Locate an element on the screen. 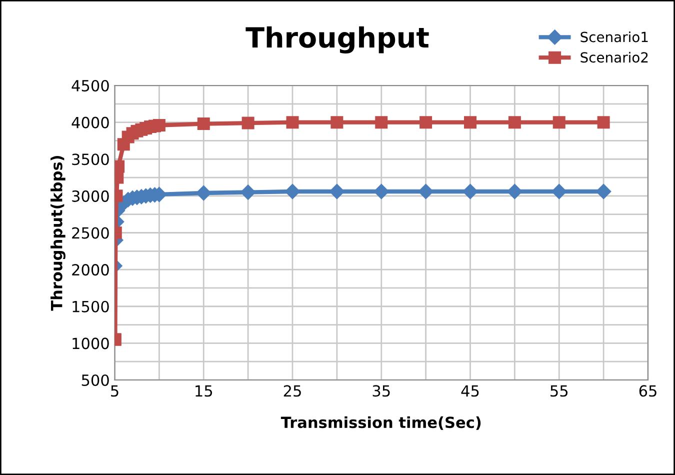 This screenshot has width=675, height=475. x-tick-label: 15 is located at coordinates (204, 391).